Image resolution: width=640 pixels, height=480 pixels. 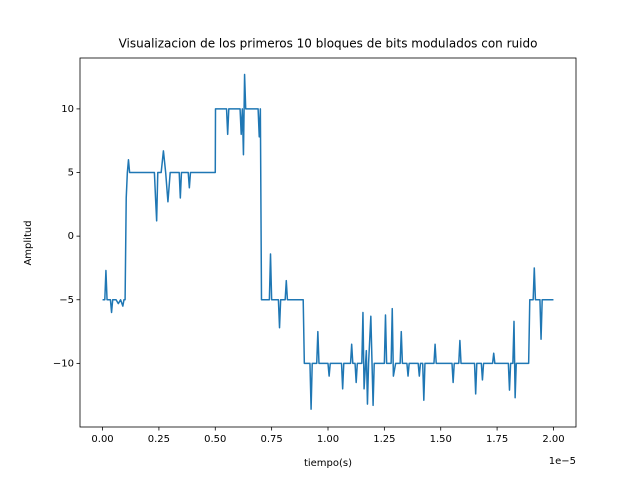 I want to click on y-tick-label: 5, so click(x=71, y=173).